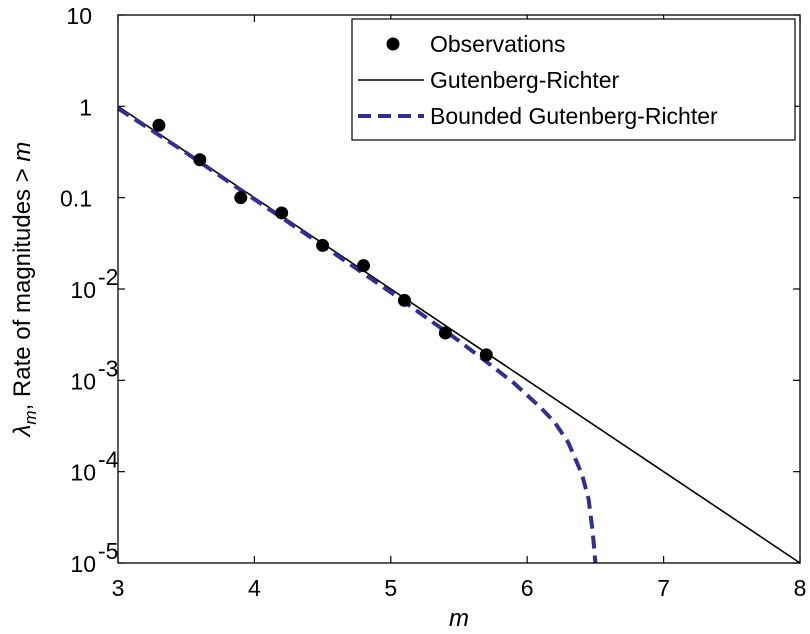 The width and height of the screenshot is (810, 634). I want to click on y-axis-label: λm, Rate of magnitudes > m, so click(24, 290).